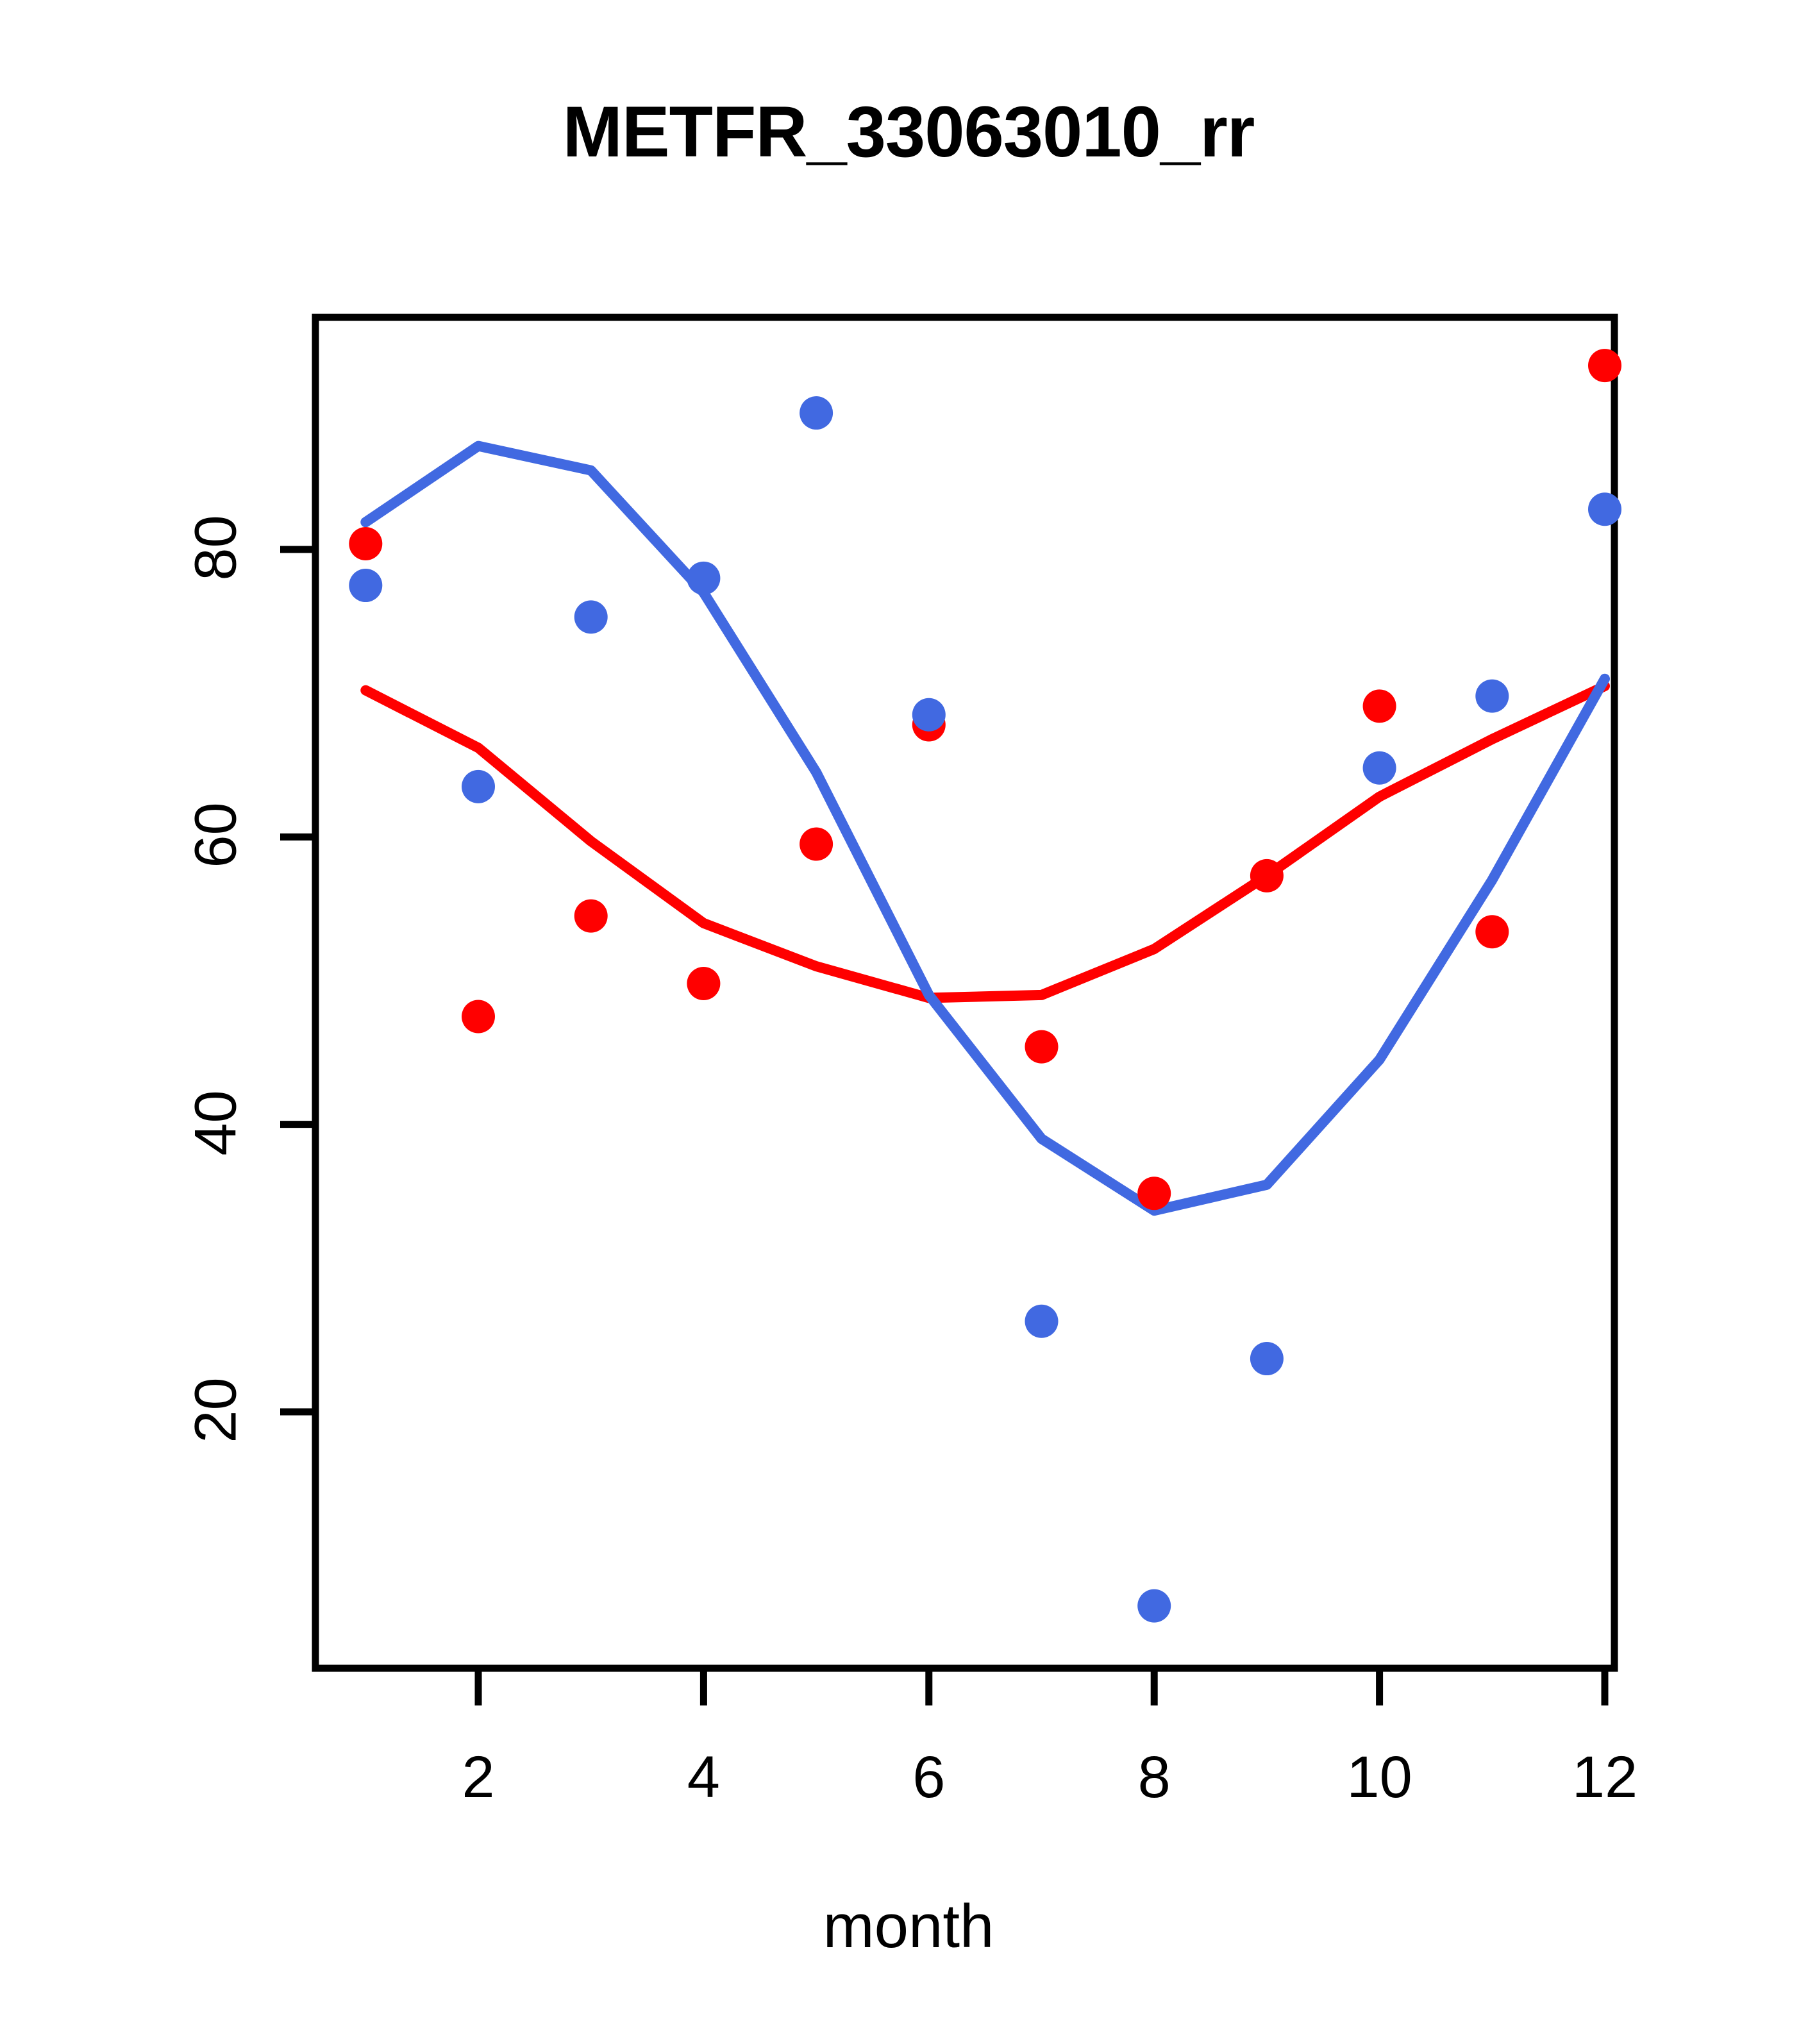 The width and height of the screenshot is (1817, 2044). I want to click on red-trend-line, so click(985, 842).